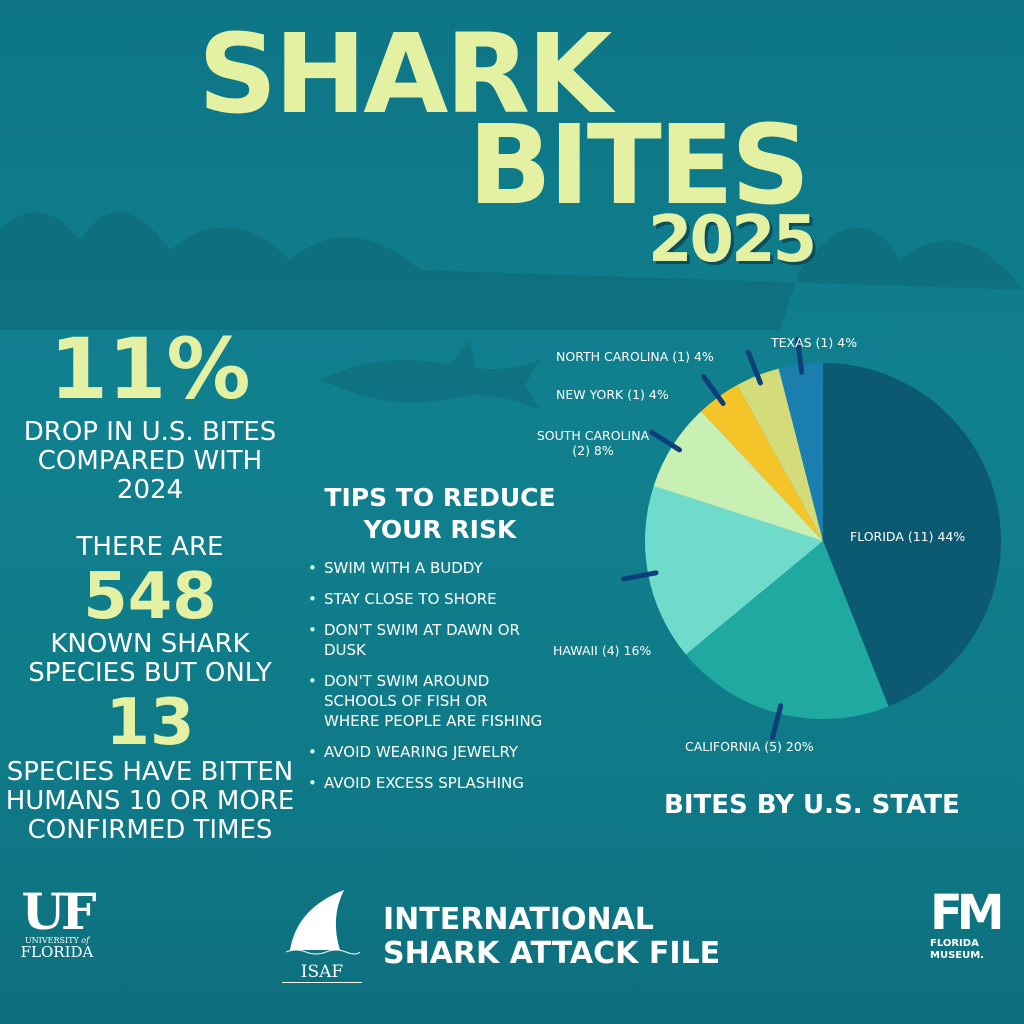 The height and width of the screenshot is (1024, 1024). What do you see at coordinates (58, 921) in the screenshot?
I see `uf-logo: UF UNIVERSITY of FLORIDA` at bounding box center [58, 921].